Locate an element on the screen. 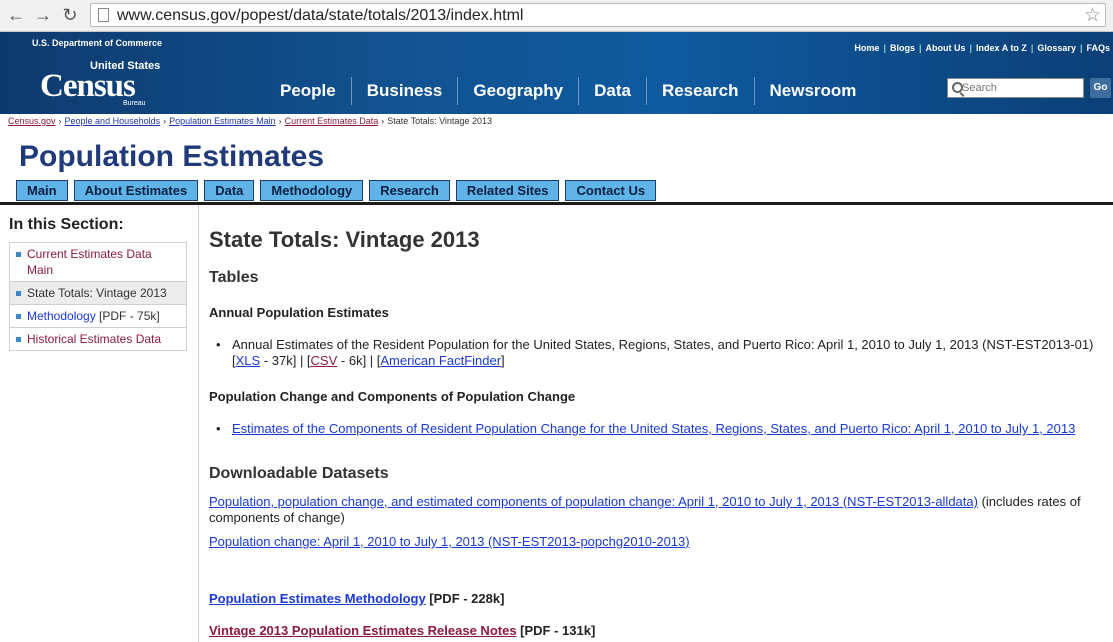 The image size is (1113, 642). search-box is located at coordinates (1015, 88).